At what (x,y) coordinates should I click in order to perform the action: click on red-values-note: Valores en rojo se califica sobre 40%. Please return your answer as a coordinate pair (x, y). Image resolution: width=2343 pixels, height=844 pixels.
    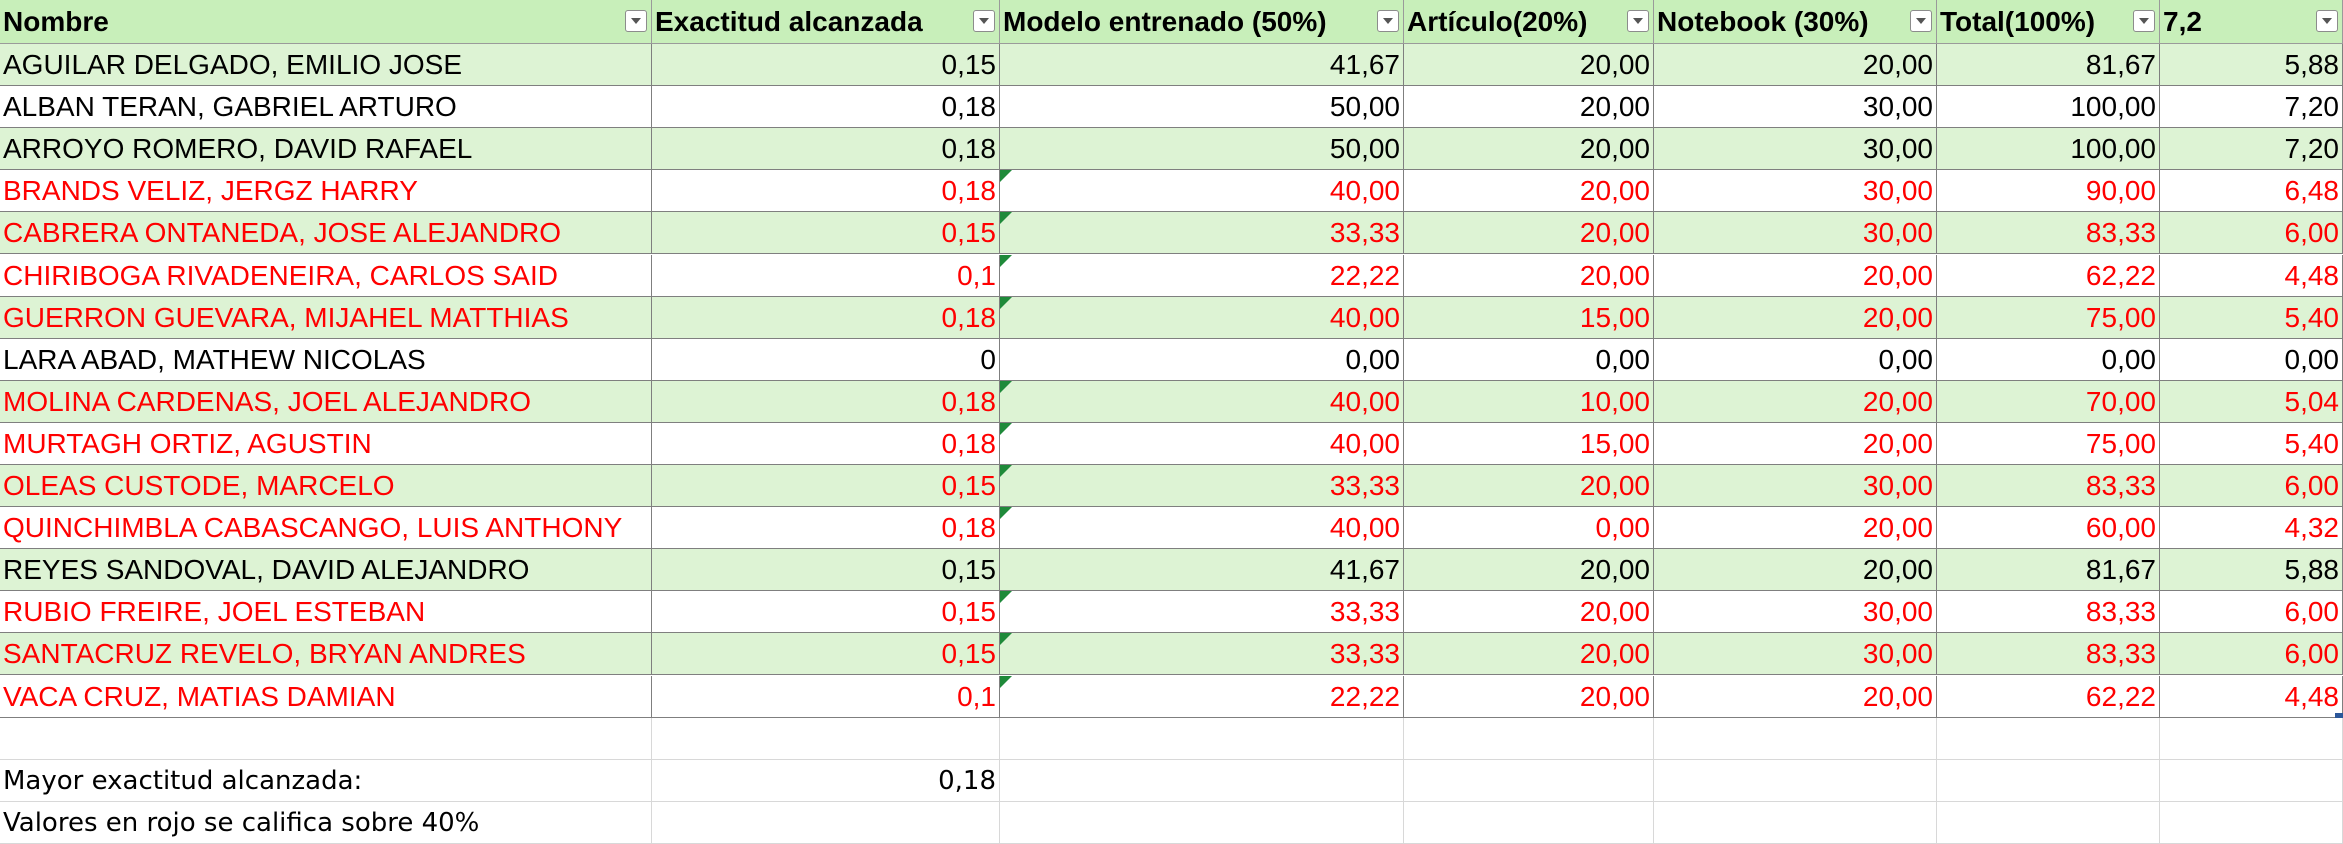
    Looking at the image, I should click on (326, 822).